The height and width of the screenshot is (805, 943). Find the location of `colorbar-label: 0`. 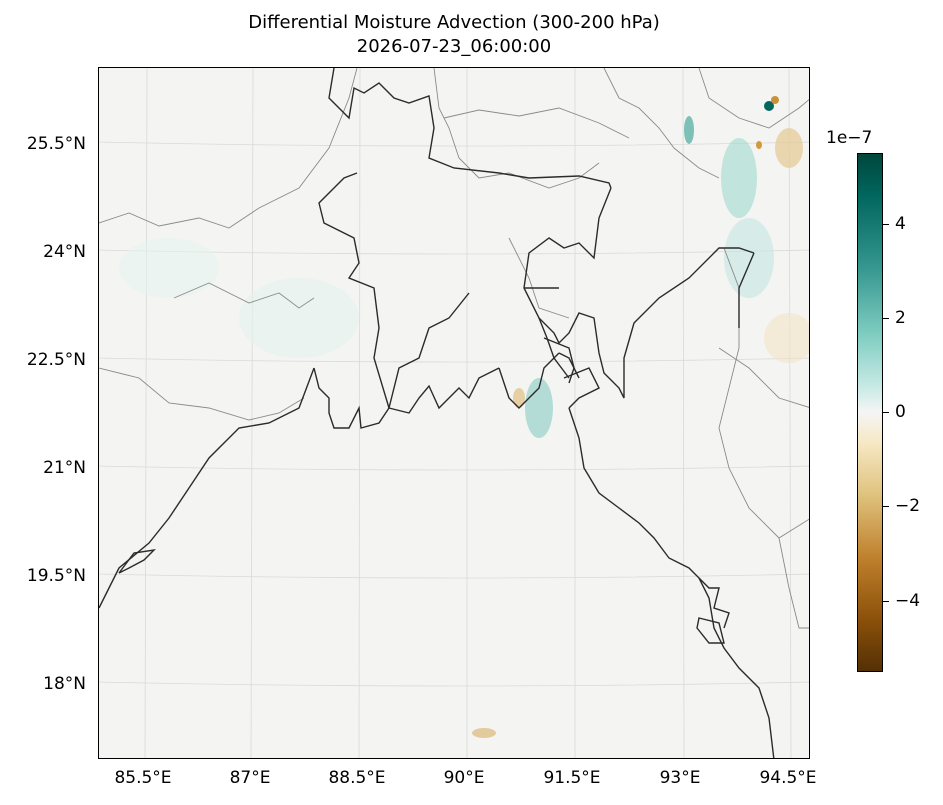

colorbar-label: 0 is located at coordinates (900, 412).